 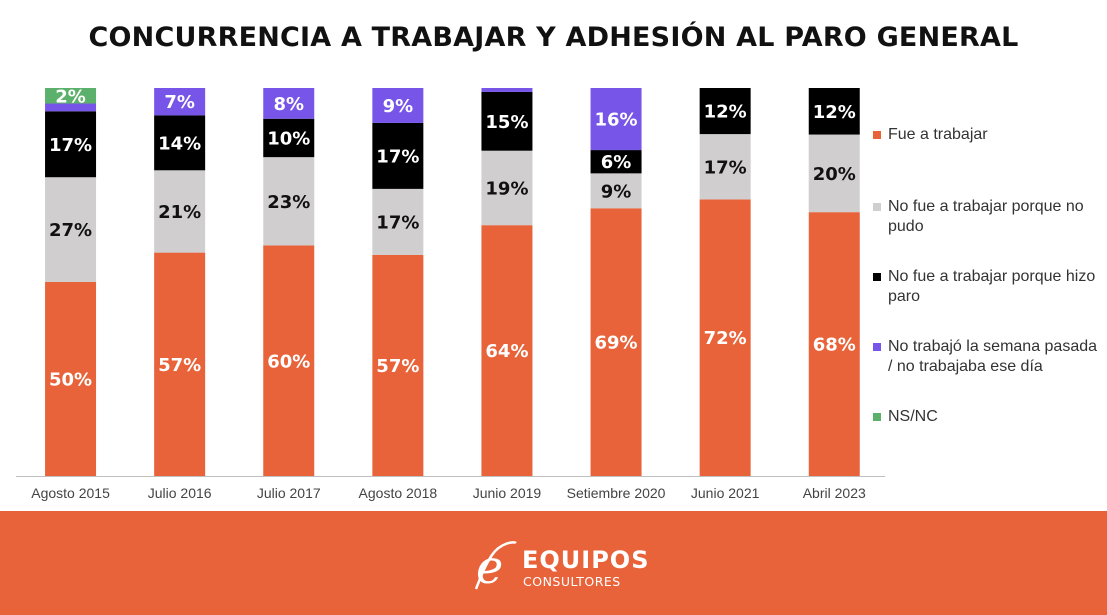 What do you see at coordinates (70, 493) in the screenshot?
I see `x-tick-label: Agosto 2015` at bounding box center [70, 493].